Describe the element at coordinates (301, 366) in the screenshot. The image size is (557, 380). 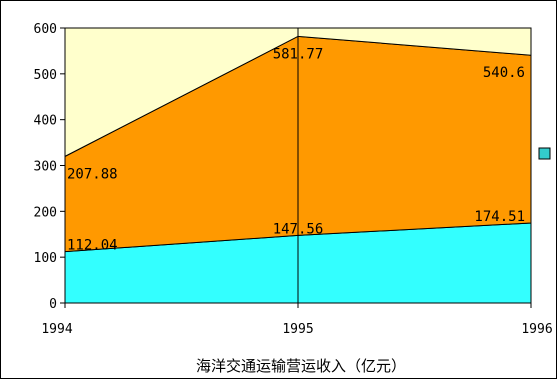
I see `x-axis-title: 海洋交通运输营运收入（亿元）` at that location.